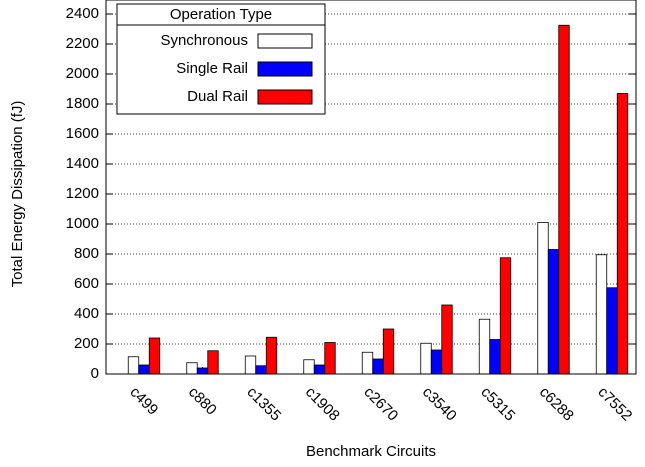 This screenshot has width=645, height=467. I want to click on x-tick-label: c499, so click(143, 401).